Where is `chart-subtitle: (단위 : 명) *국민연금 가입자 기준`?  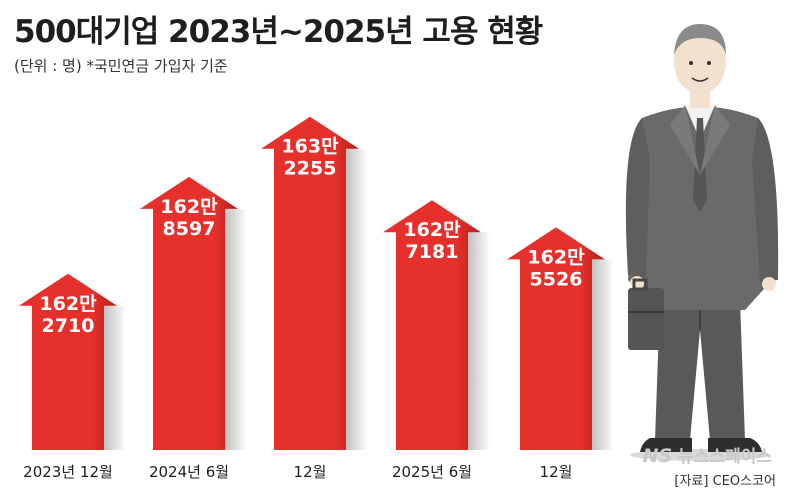
chart-subtitle: (단위 : 명) *국민연금 가입자 기준 is located at coordinates (121, 66).